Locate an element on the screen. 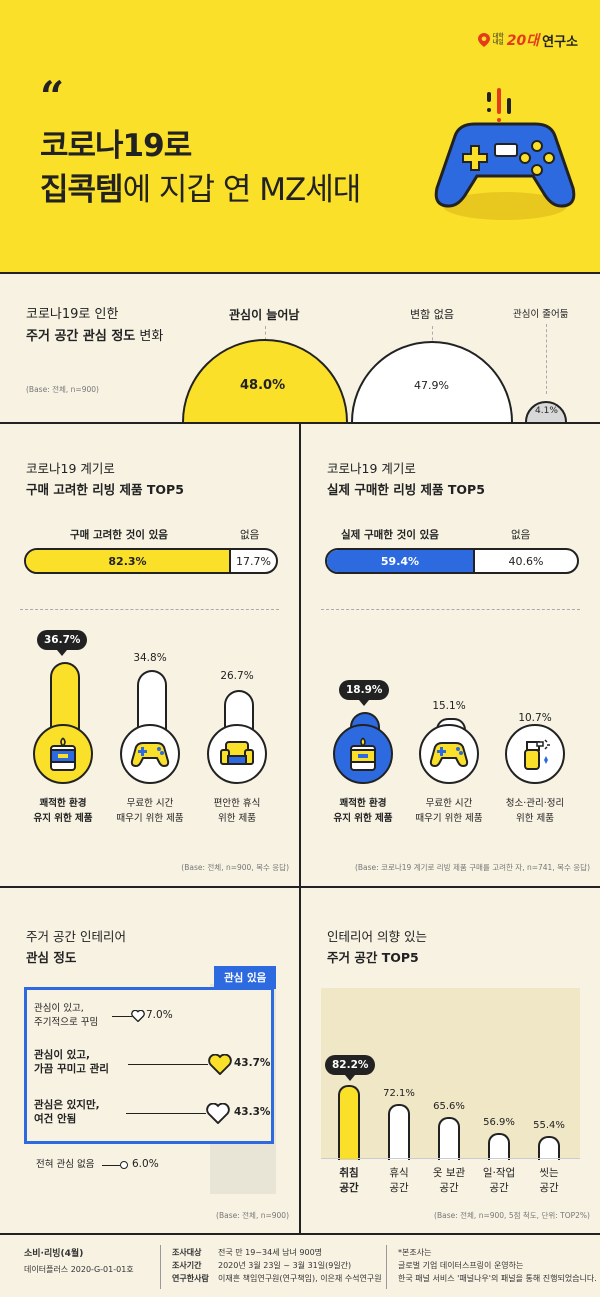 The width and height of the screenshot is (600, 1297). space-value: 65.6% is located at coordinates (449, 1106).